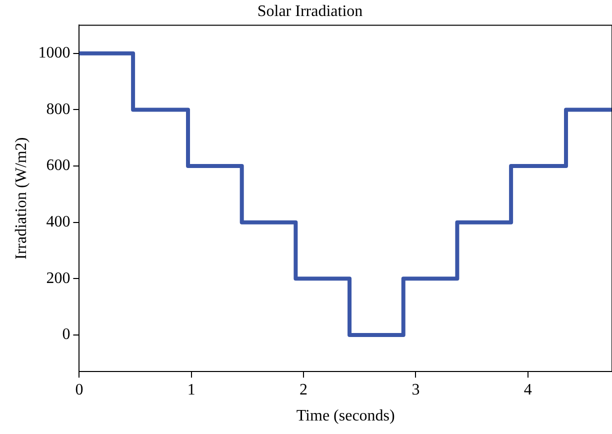  I want to click on y-axis-title: Irradiation (W/m2), so click(21, 198).